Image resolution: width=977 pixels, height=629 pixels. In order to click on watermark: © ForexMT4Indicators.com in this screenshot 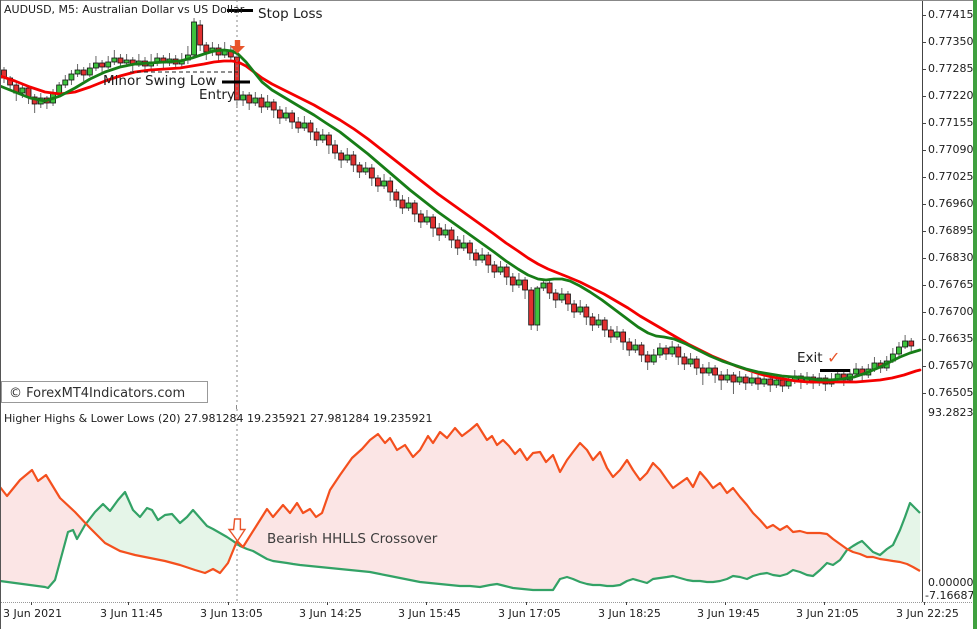, I will do `click(104, 392)`.